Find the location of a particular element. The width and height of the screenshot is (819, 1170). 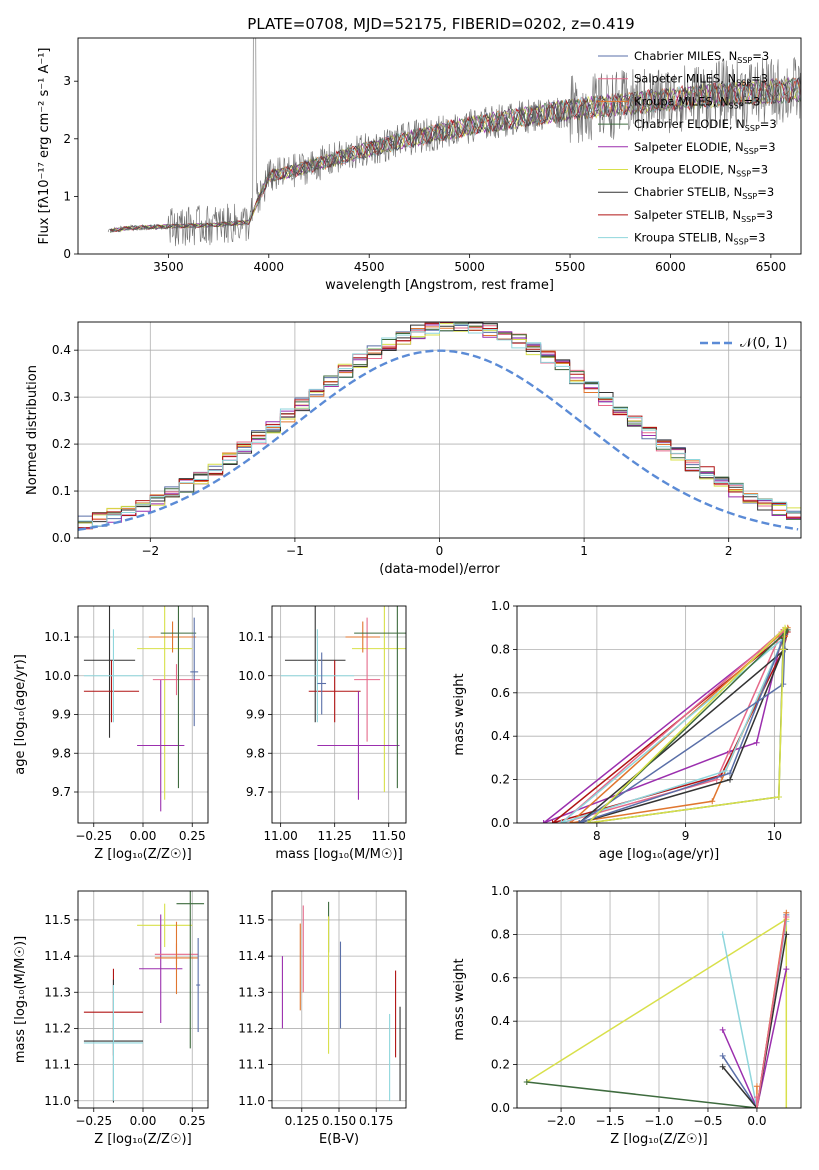

residuals-ylabel: Normed distribution is located at coordinates (32, 430).